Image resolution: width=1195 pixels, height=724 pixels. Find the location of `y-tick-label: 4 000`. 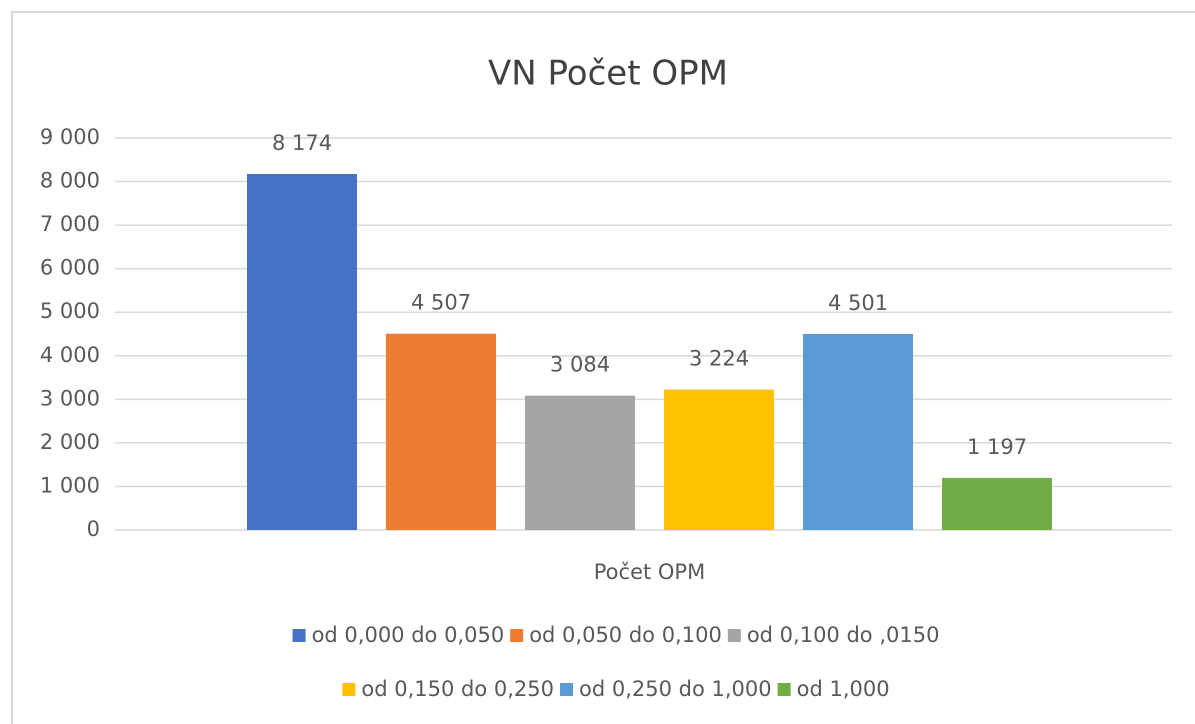

y-tick-label: 4 000 is located at coordinates (70, 355).